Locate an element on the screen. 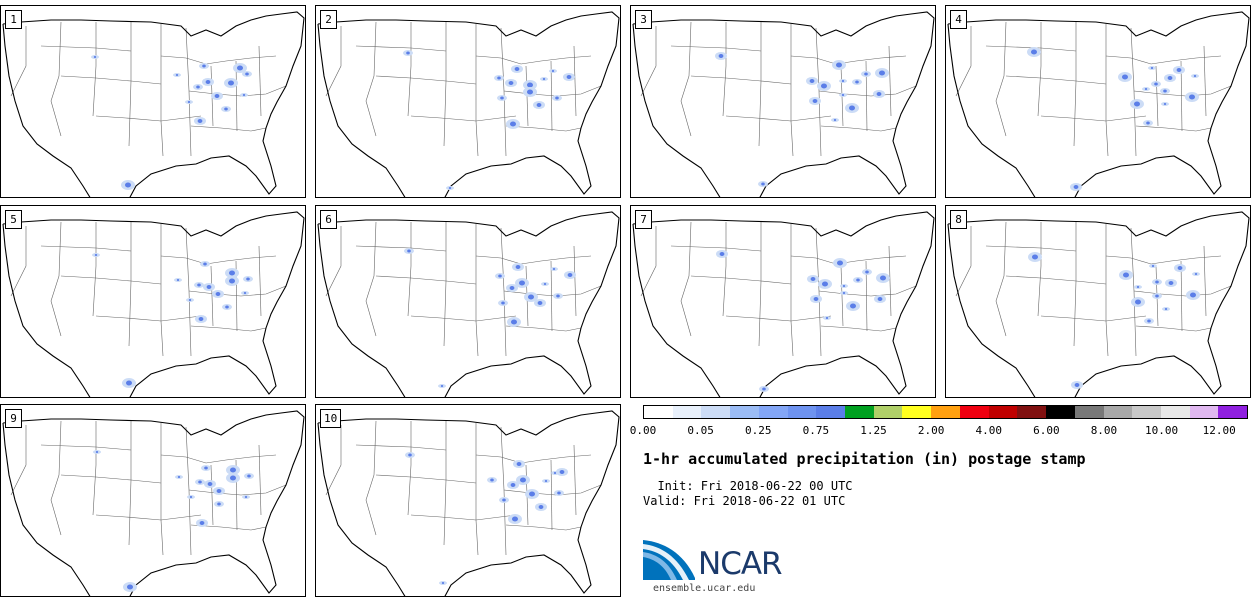 The height and width of the screenshot is (597, 1260). postage-stamp-map: 6 is located at coordinates (468, 301).